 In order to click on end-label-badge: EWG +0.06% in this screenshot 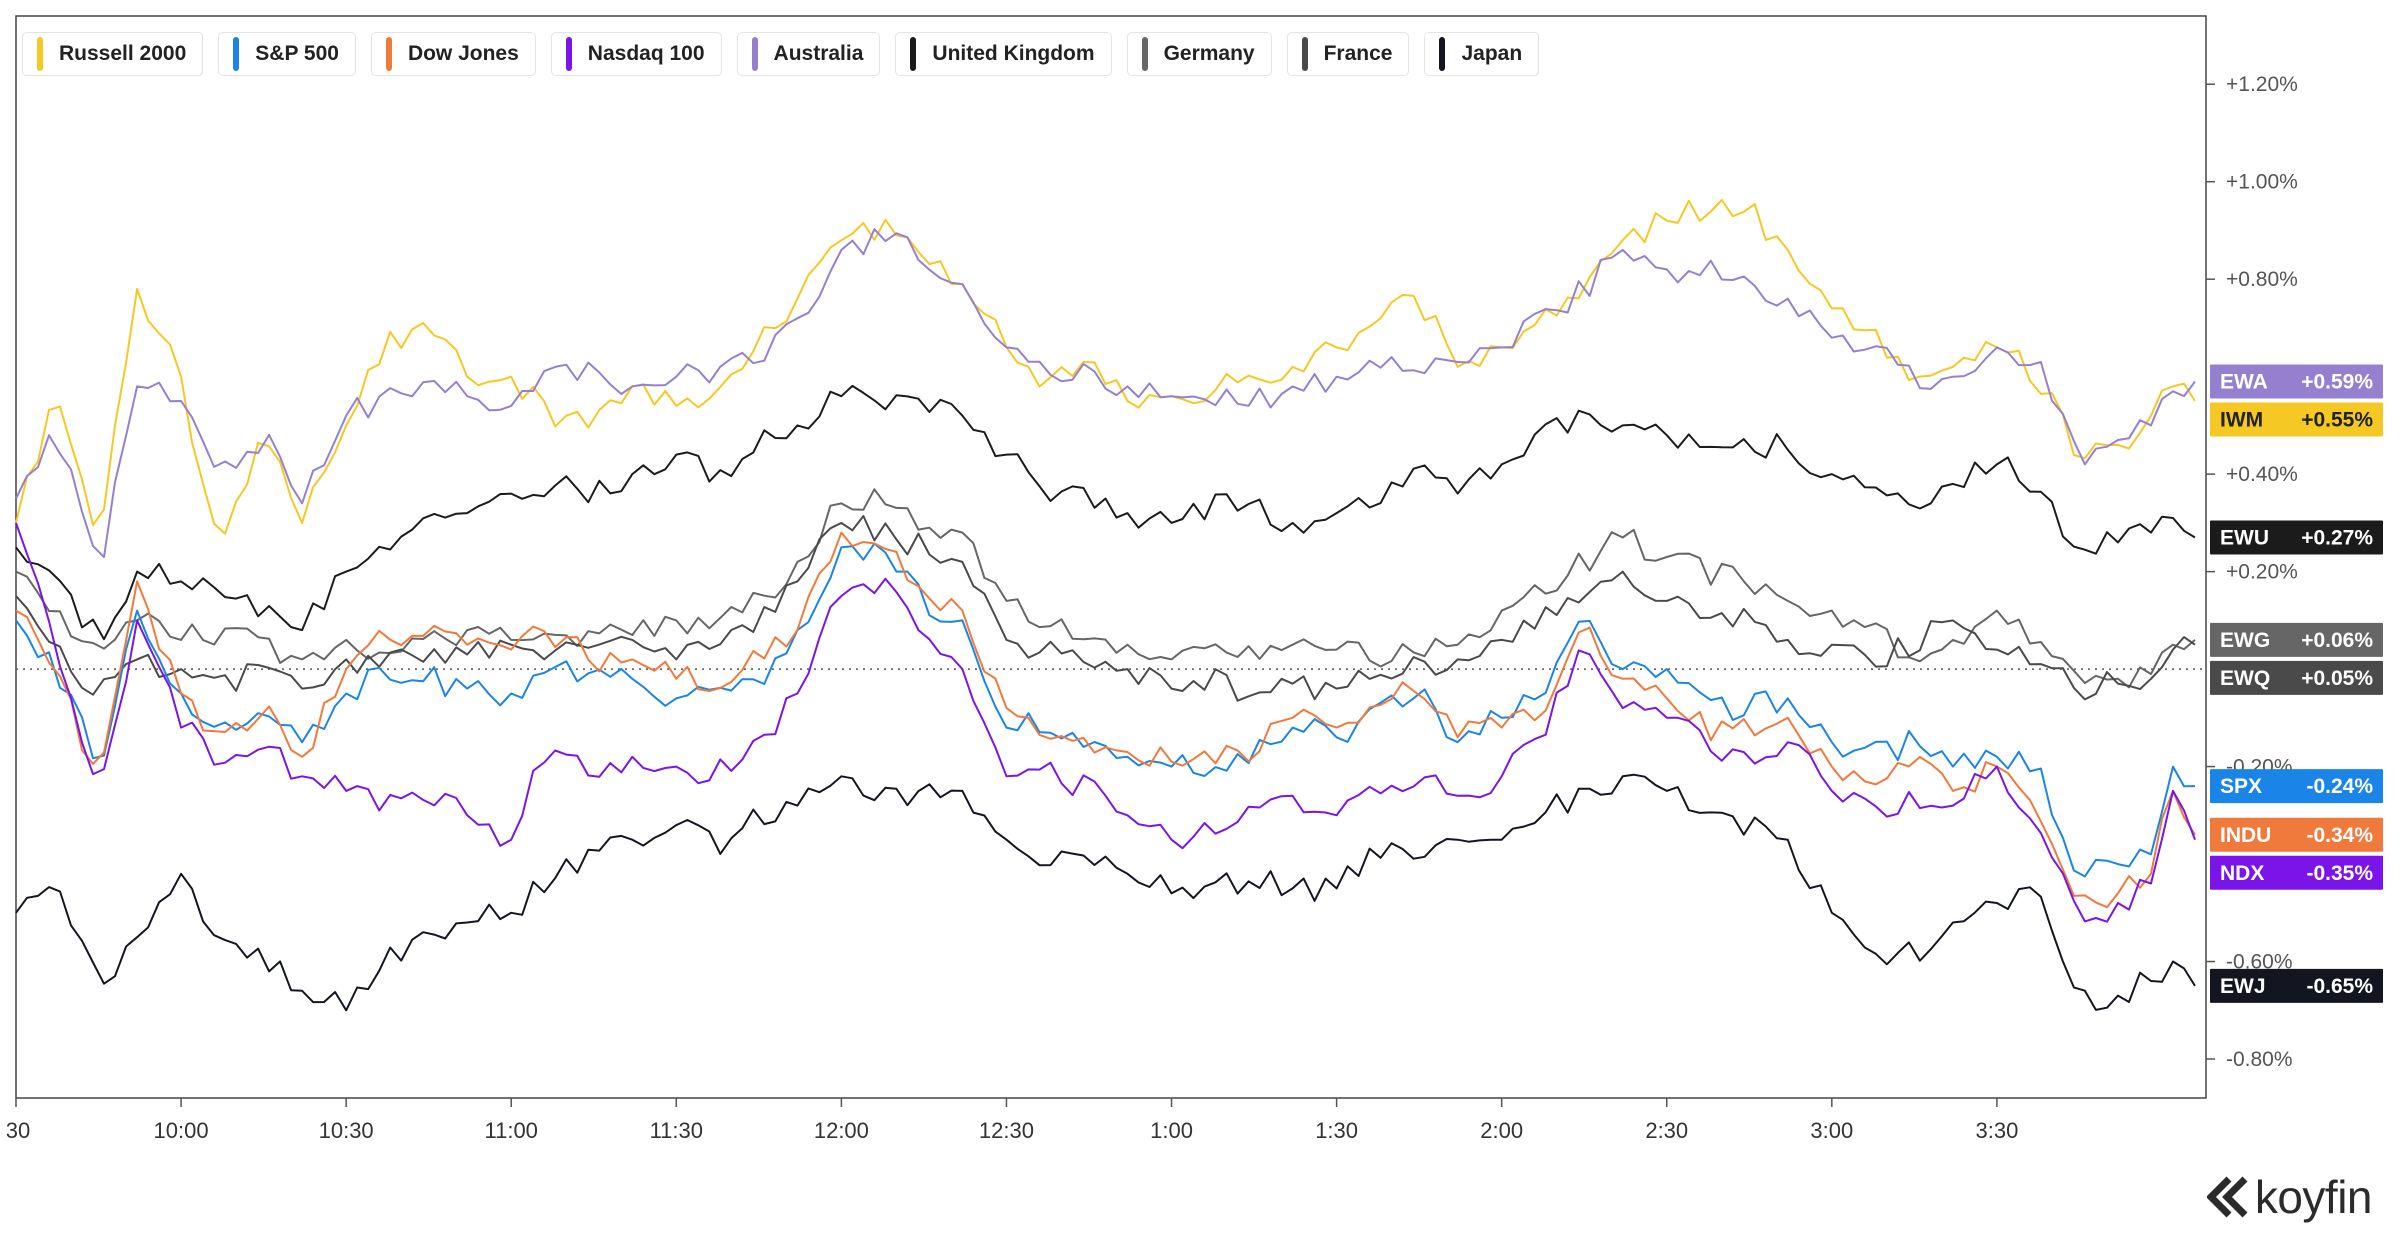, I will do `click(2296, 639)`.